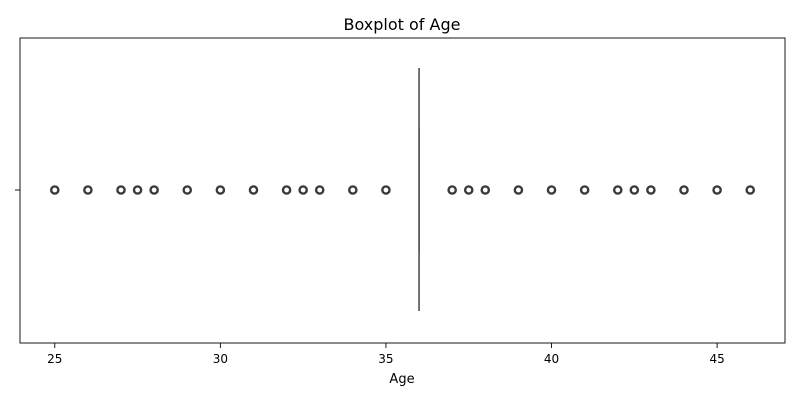 The height and width of the screenshot is (404, 800). What do you see at coordinates (401, 379) in the screenshot?
I see `x-axis-label: Age` at bounding box center [401, 379].